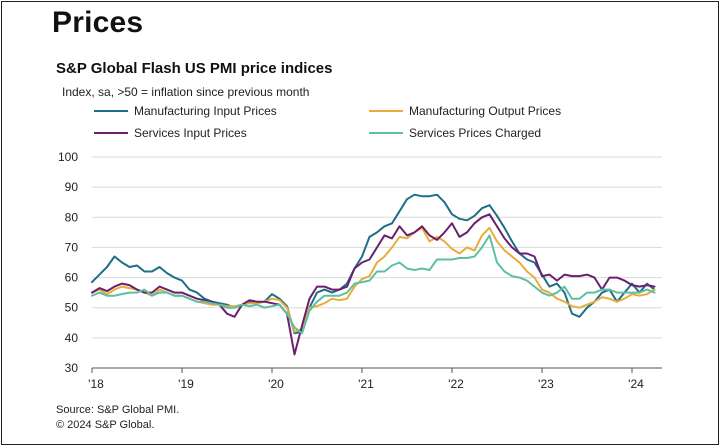  What do you see at coordinates (72, 217) in the screenshot?
I see `y-tick-label: 80` at bounding box center [72, 217].